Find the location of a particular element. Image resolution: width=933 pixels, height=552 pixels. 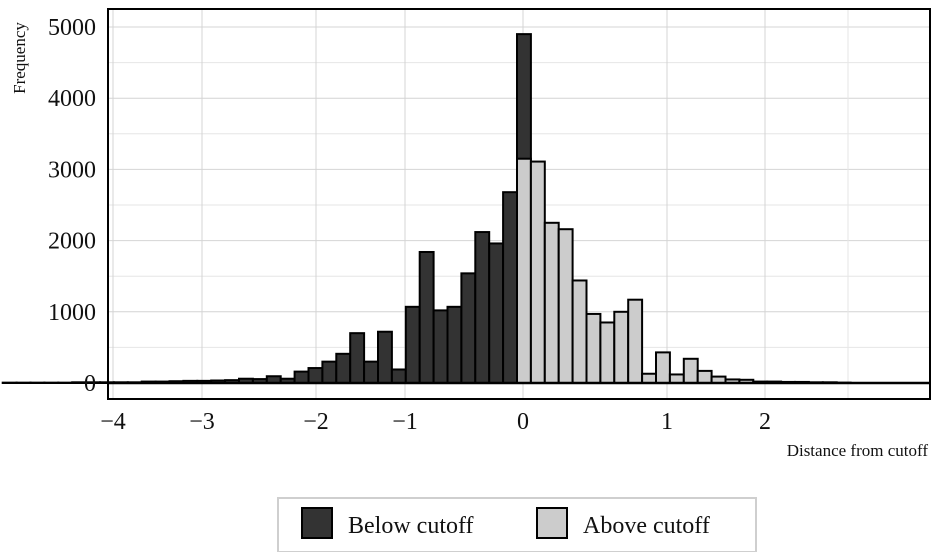

y-tick-label: 5000 is located at coordinates (72, 28).